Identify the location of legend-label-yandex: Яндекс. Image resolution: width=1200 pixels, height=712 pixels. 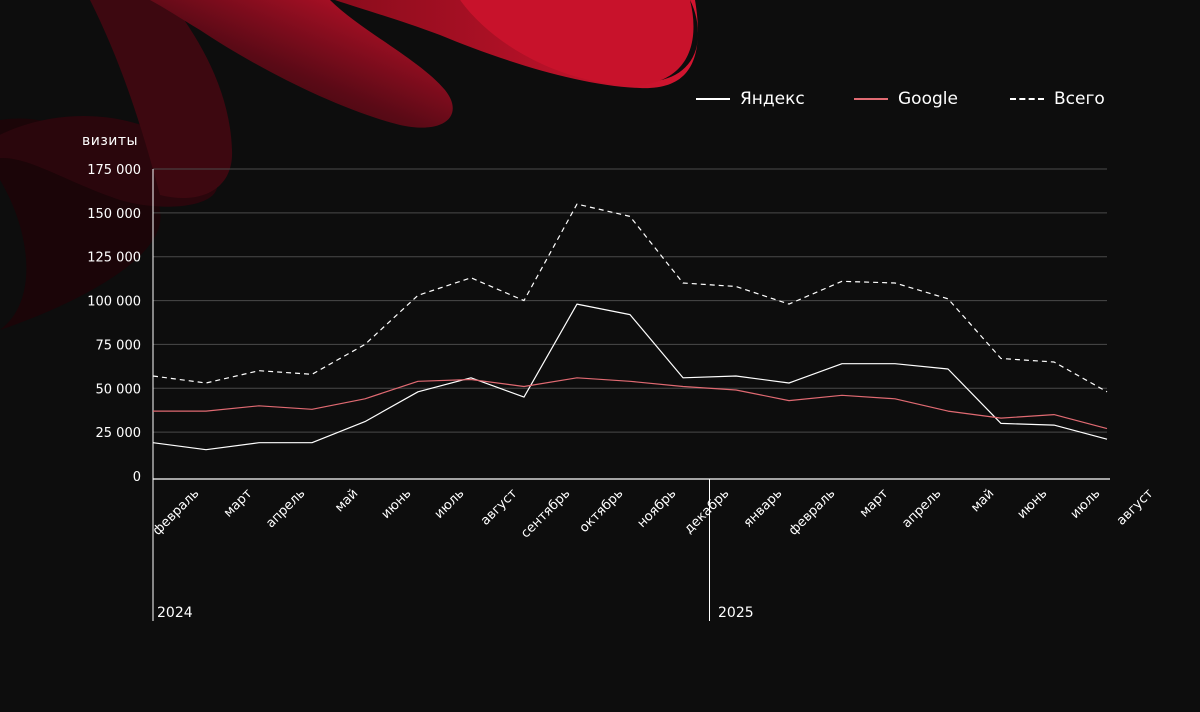
(772, 99).